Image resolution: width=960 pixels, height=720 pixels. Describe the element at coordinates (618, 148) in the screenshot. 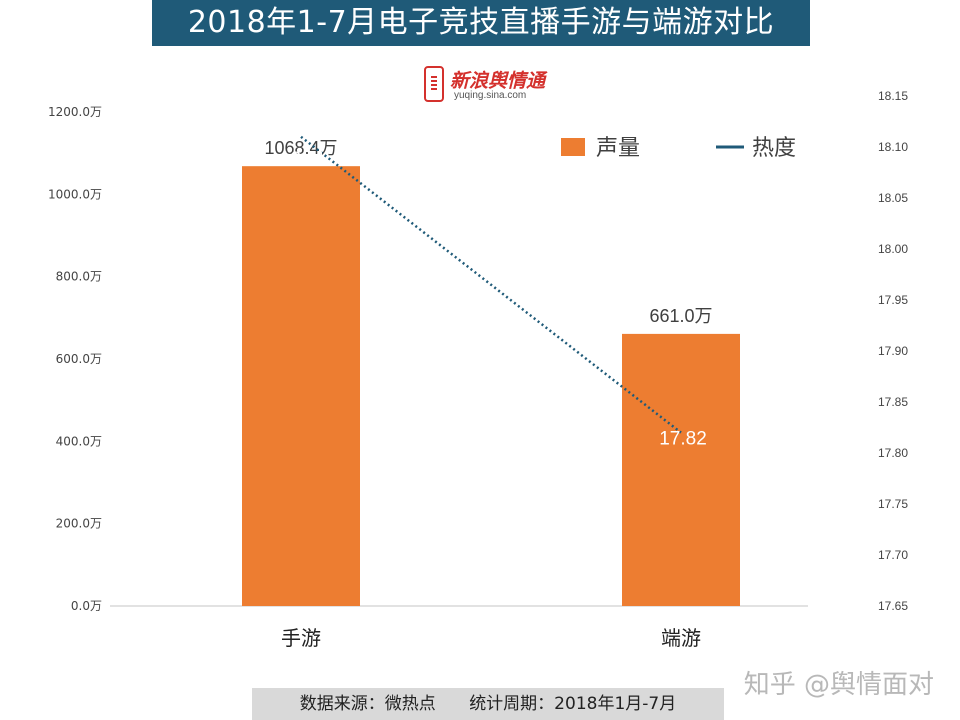

I see `legend-label-volume: 声量` at that location.